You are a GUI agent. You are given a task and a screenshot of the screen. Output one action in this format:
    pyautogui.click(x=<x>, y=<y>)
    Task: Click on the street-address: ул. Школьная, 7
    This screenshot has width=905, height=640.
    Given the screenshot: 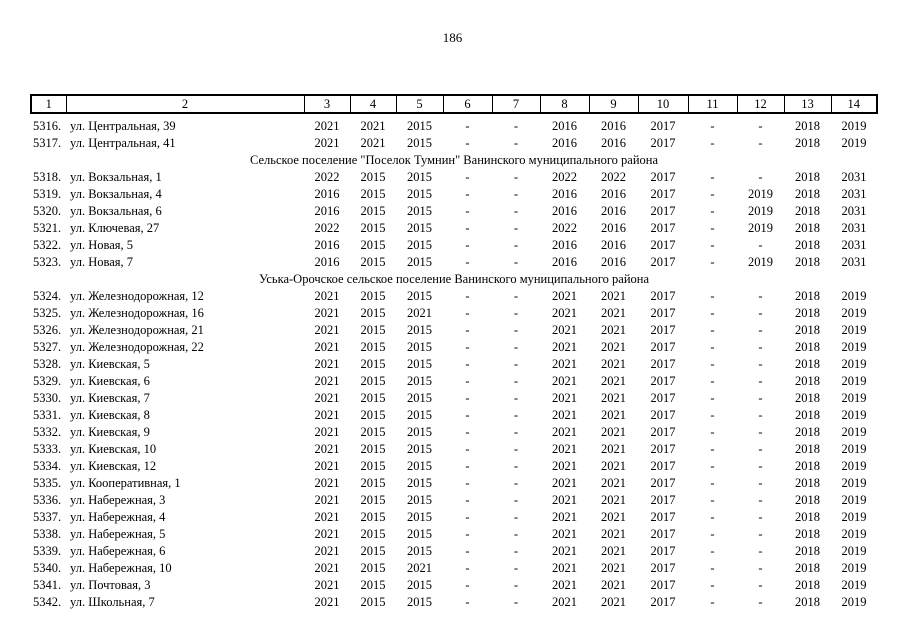 What is the action you would take?
    pyautogui.click(x=112, y=602)
    